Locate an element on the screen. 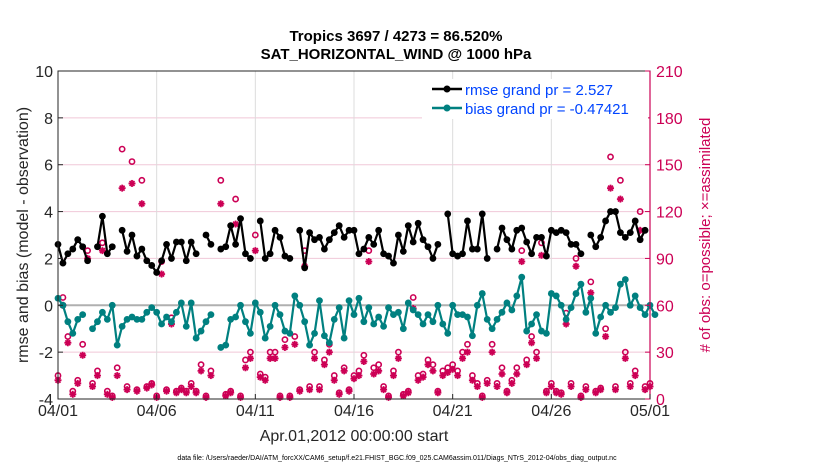 The height and width of the screenshot is (470, 830). x-ticks: 04/01 04/06 04/11 04/16 04/21 04/26 05/01 is located at coordinates (354, 407).